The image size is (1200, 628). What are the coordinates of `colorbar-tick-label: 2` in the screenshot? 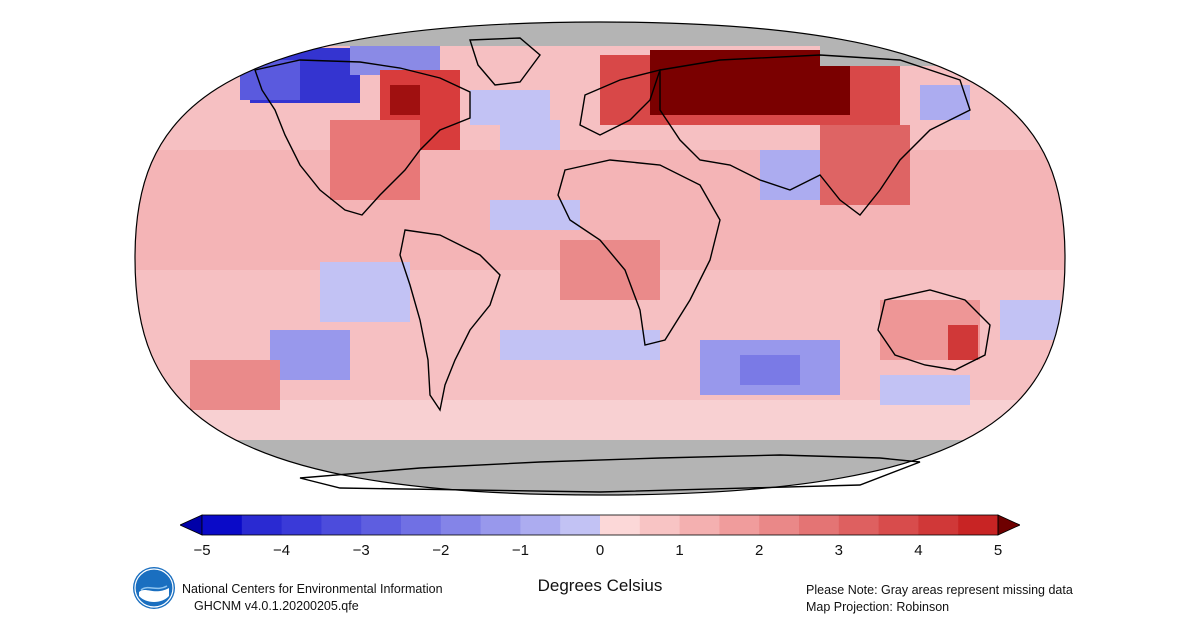 It's located at (759, 550).